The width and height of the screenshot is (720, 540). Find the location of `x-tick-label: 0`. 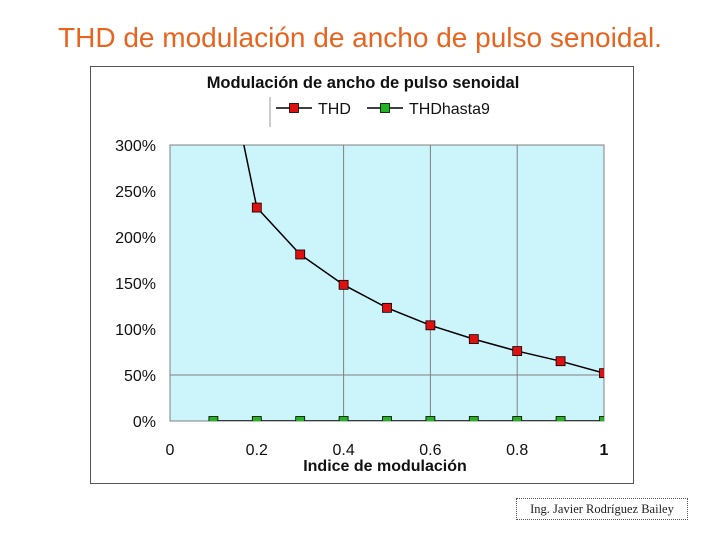

x-tick-label: 0 is located at coordinates (170, 450).